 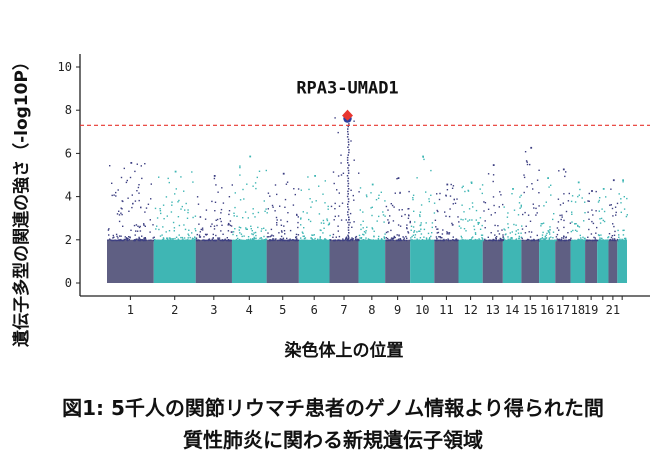 What do you see at coordinates (130, 310) in the screenshot?
I see `x-tick-label: 1` at bounding box center [130, 310].